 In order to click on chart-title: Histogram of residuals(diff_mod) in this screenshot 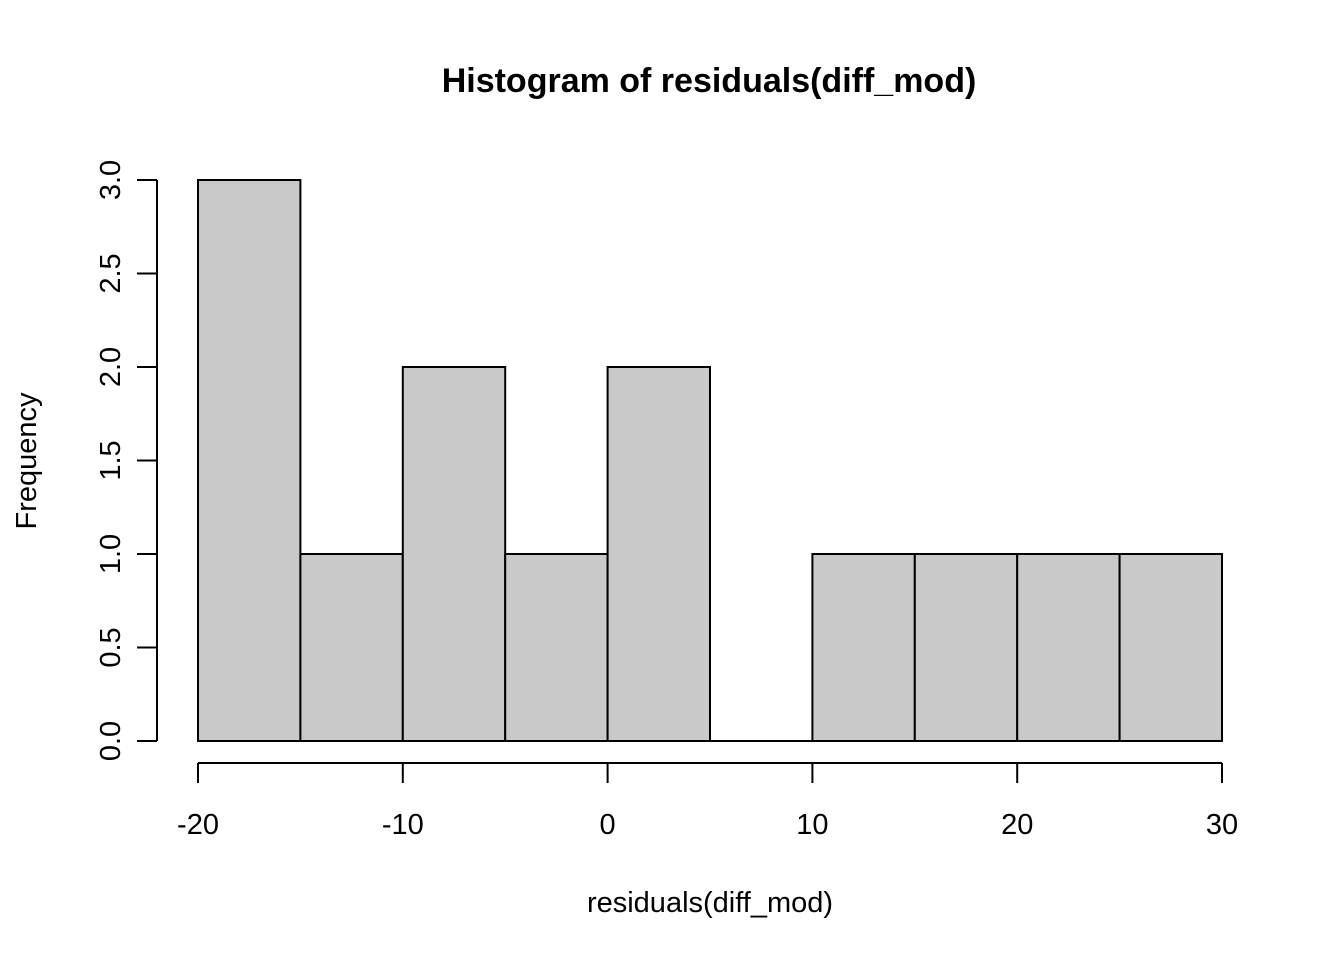, I will do `click(709, 81)`.